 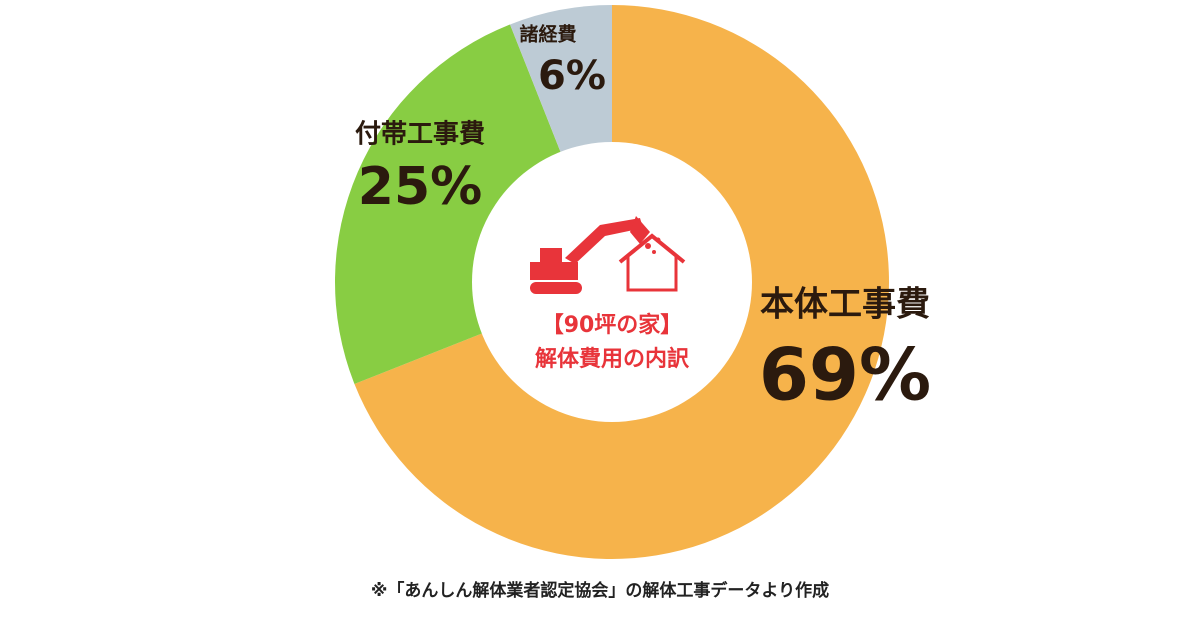 What do you see at coordinates (420, 135) in the screenshot?
I see `slice-label: 付帯工事費` at bounding box center [420, 135].